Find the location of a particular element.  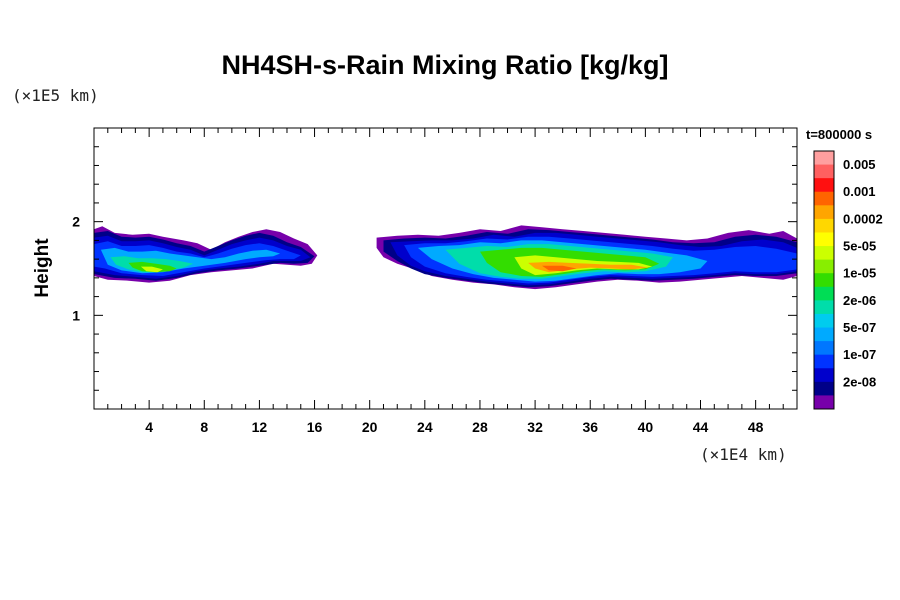

plot-area is located at coordinates (445, 257).